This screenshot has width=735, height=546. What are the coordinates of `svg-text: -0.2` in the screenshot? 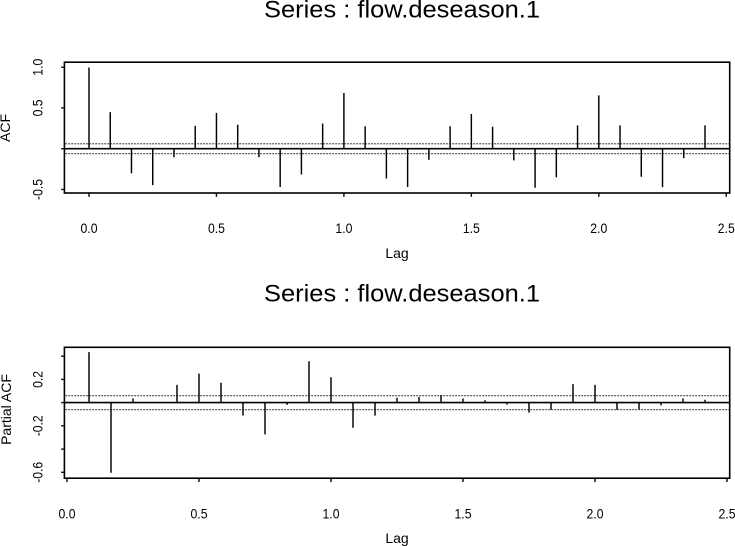 It's located at (38, 425).